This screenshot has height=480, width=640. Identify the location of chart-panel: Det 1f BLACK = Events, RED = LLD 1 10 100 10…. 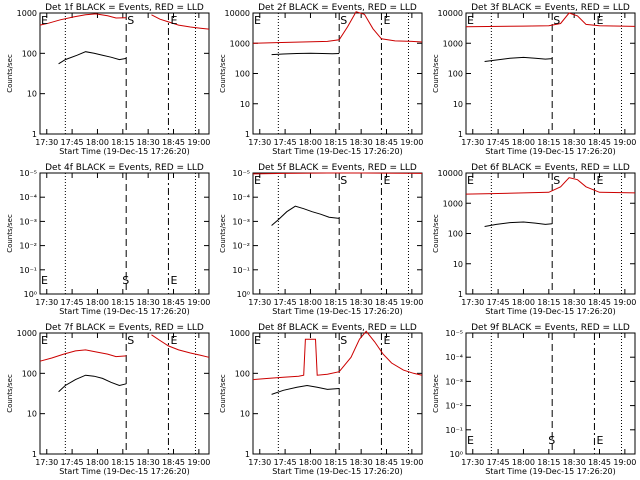
(108, 79).